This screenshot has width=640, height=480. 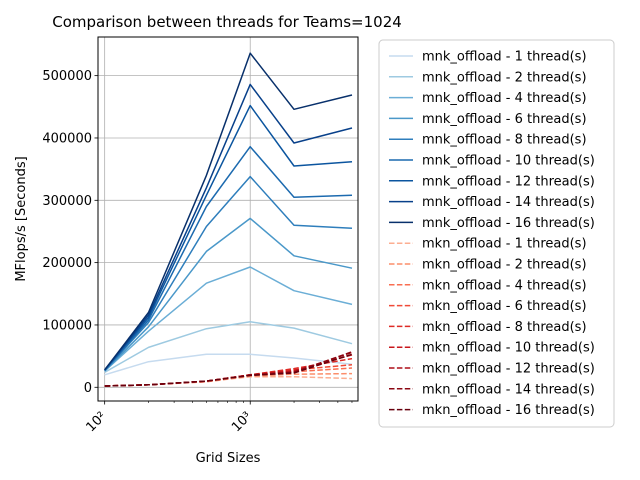 What do you see at coordinates (508, 181) in the screenshot?
I see `legend-label-7: mnk_offload - 12 thread(s)` at bounding box center [508, 181].